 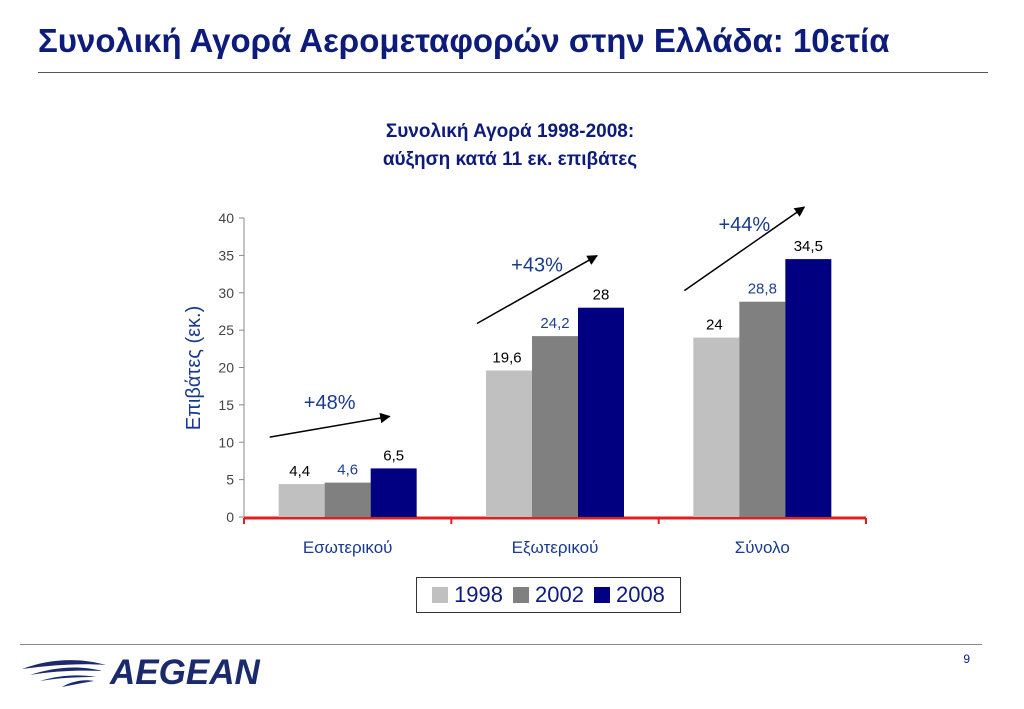 I want to click on legend-label-2008: 2008, so click(x=640, y=594).